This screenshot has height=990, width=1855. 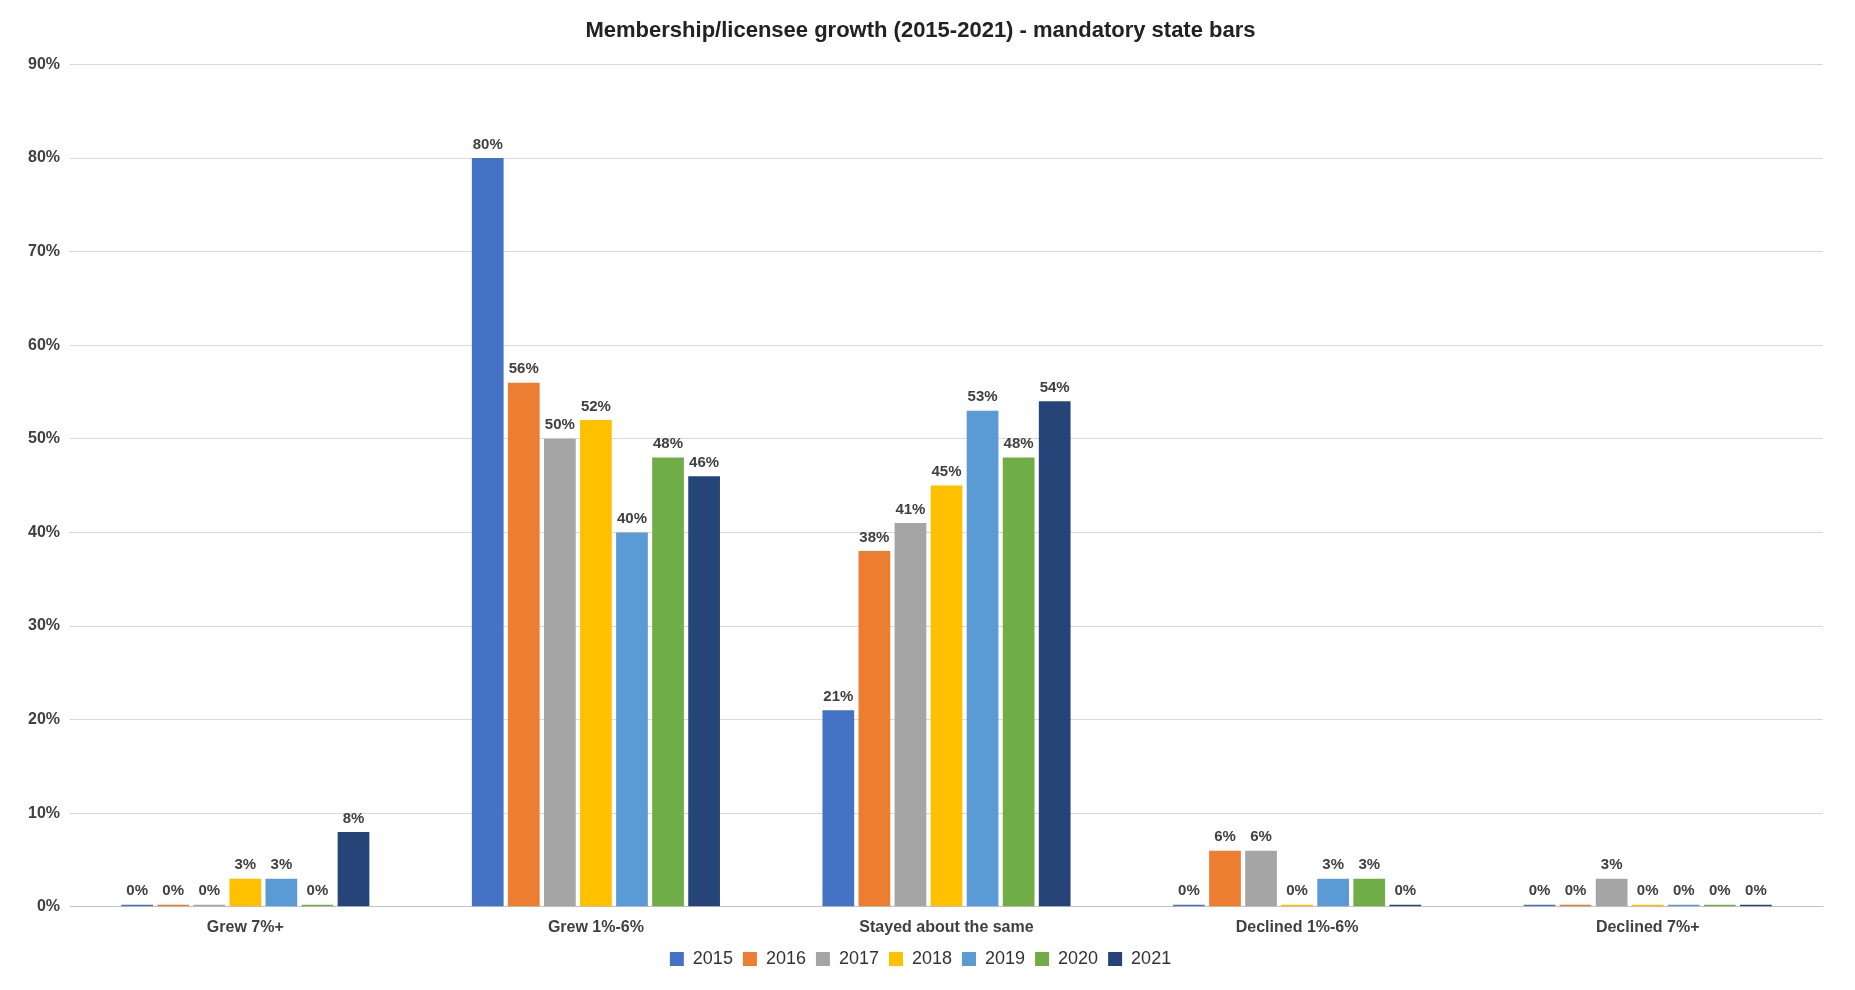 What do you see at coordinates (44, 157) in the screenshot?
I see `y-tick-label: 80%` at bounding box center [44, 157].